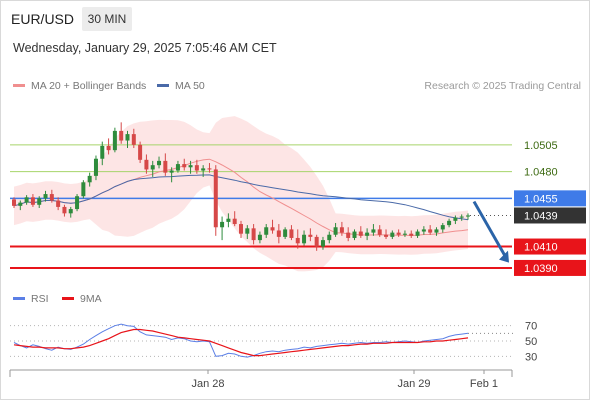 The image size is (590, 400). I want to click on legend-ma20: MA 20 + Bollinger Bands, so click(79, 86).